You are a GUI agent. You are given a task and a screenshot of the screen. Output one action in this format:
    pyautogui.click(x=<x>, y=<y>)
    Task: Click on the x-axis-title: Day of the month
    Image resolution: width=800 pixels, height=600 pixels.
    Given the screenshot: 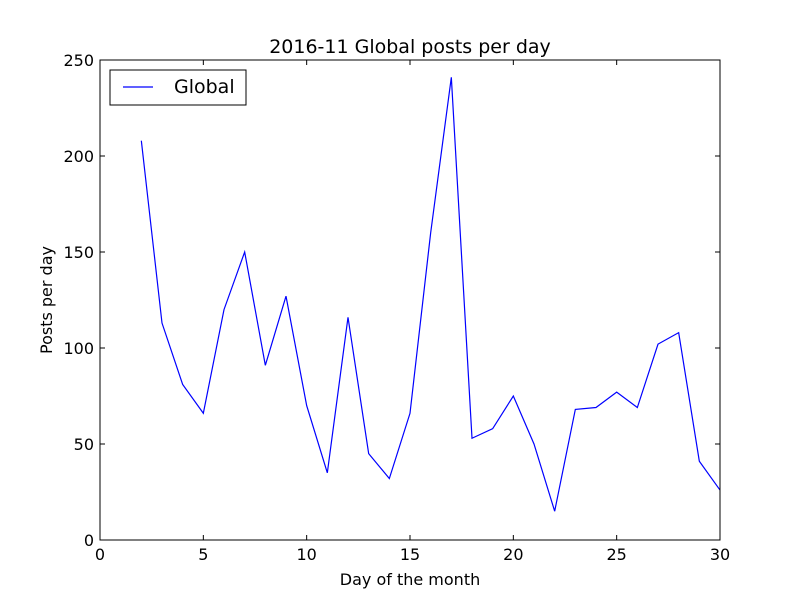 What is the action you would take?
    pyautogui.click(x=410, y=579)
    